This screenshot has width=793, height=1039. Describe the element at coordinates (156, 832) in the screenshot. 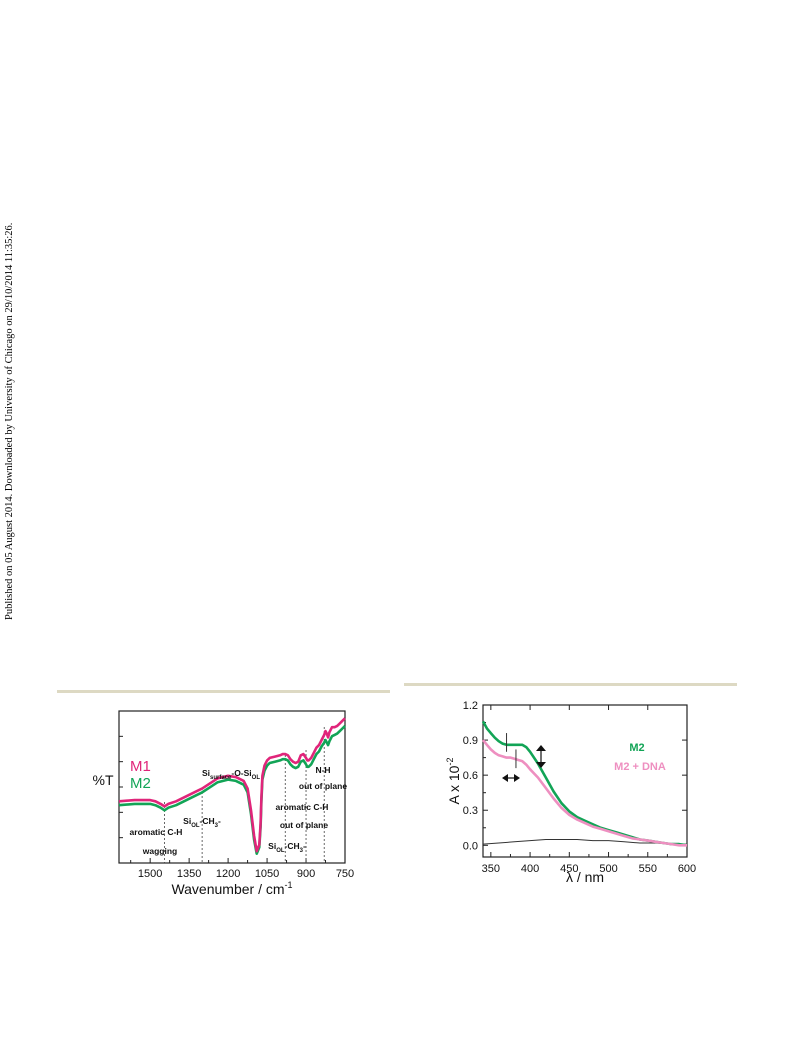

I see `ir-annotation-aromatic-wagging: aromatic C-H` at that location.